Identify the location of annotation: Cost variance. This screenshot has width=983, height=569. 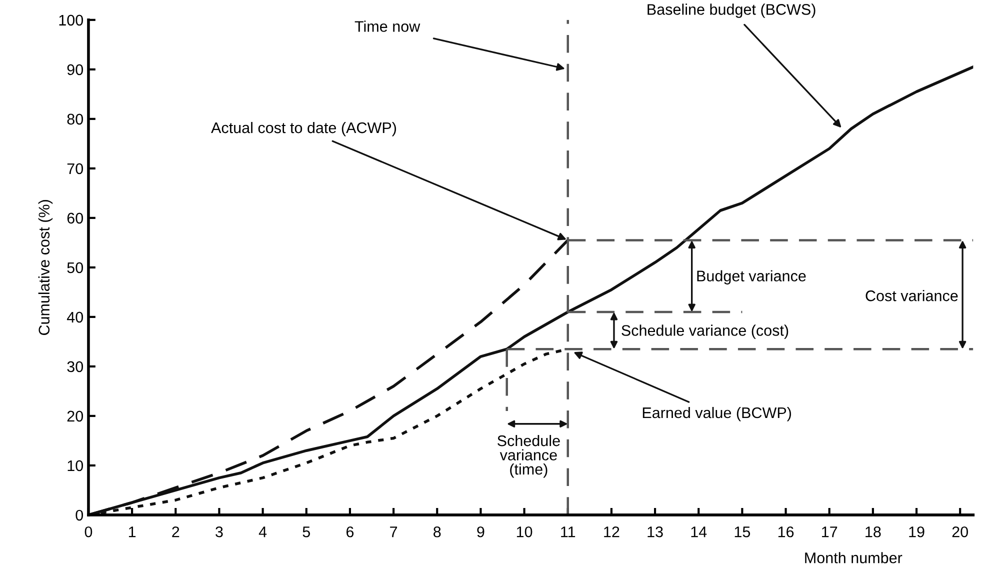
(912, 296).